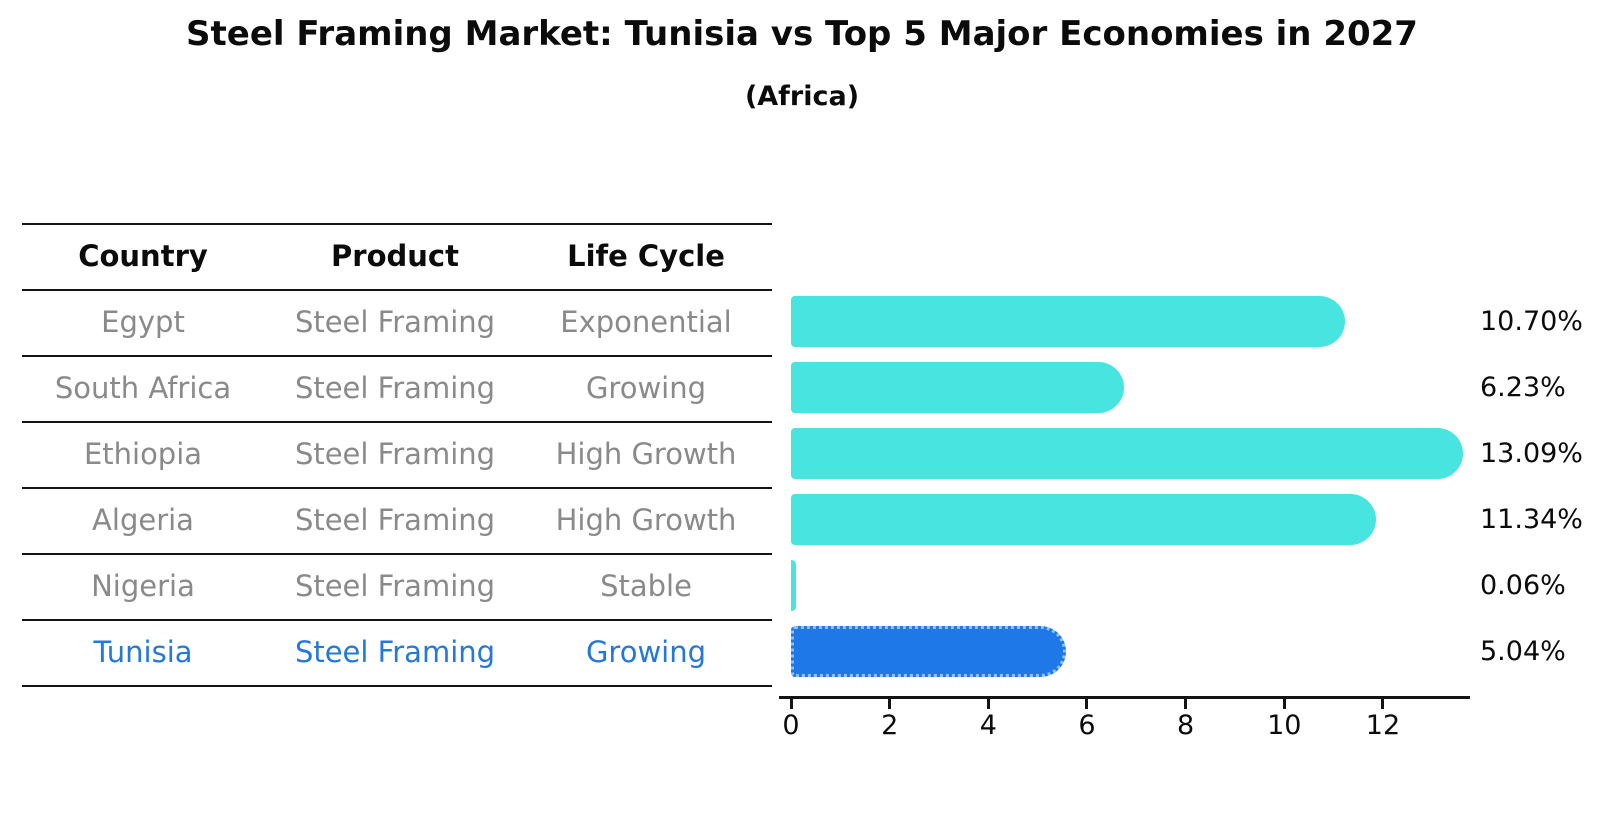  What do you see at coordinates (958, 387) in the screenshot?
I see `bar-south-africa` at bounding box center [958, 387].